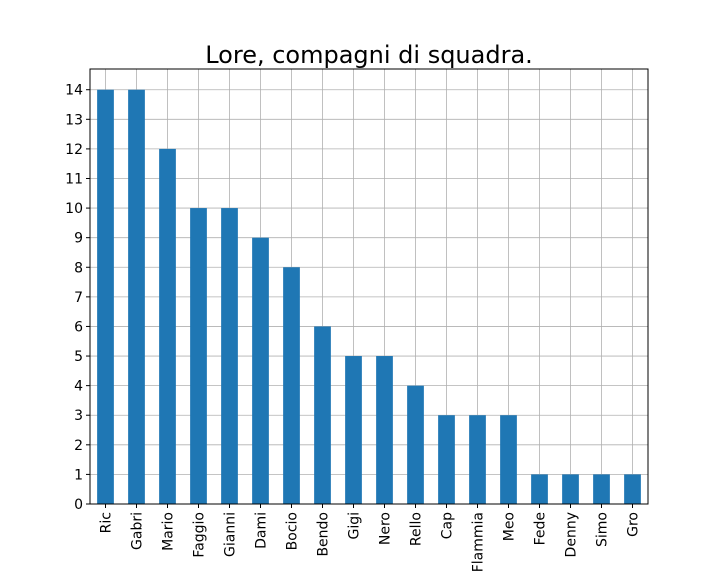  Describe the element at coordinates (369, 55) in the screenshot. I see `chart-title: Lore, compagni di squadra.` at that location.